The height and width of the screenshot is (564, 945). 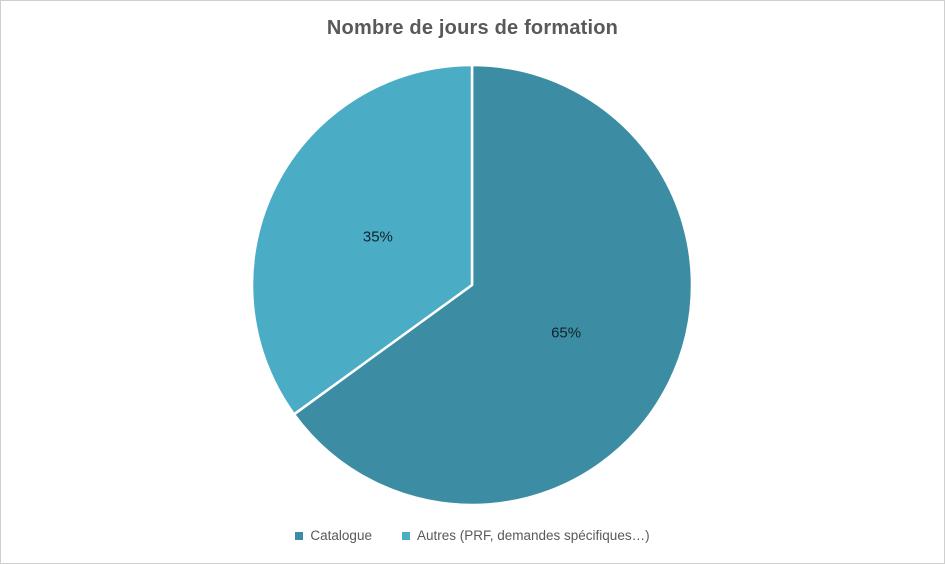 I want to click on legend-marker-autres-icon, so click(x=405, y=535).